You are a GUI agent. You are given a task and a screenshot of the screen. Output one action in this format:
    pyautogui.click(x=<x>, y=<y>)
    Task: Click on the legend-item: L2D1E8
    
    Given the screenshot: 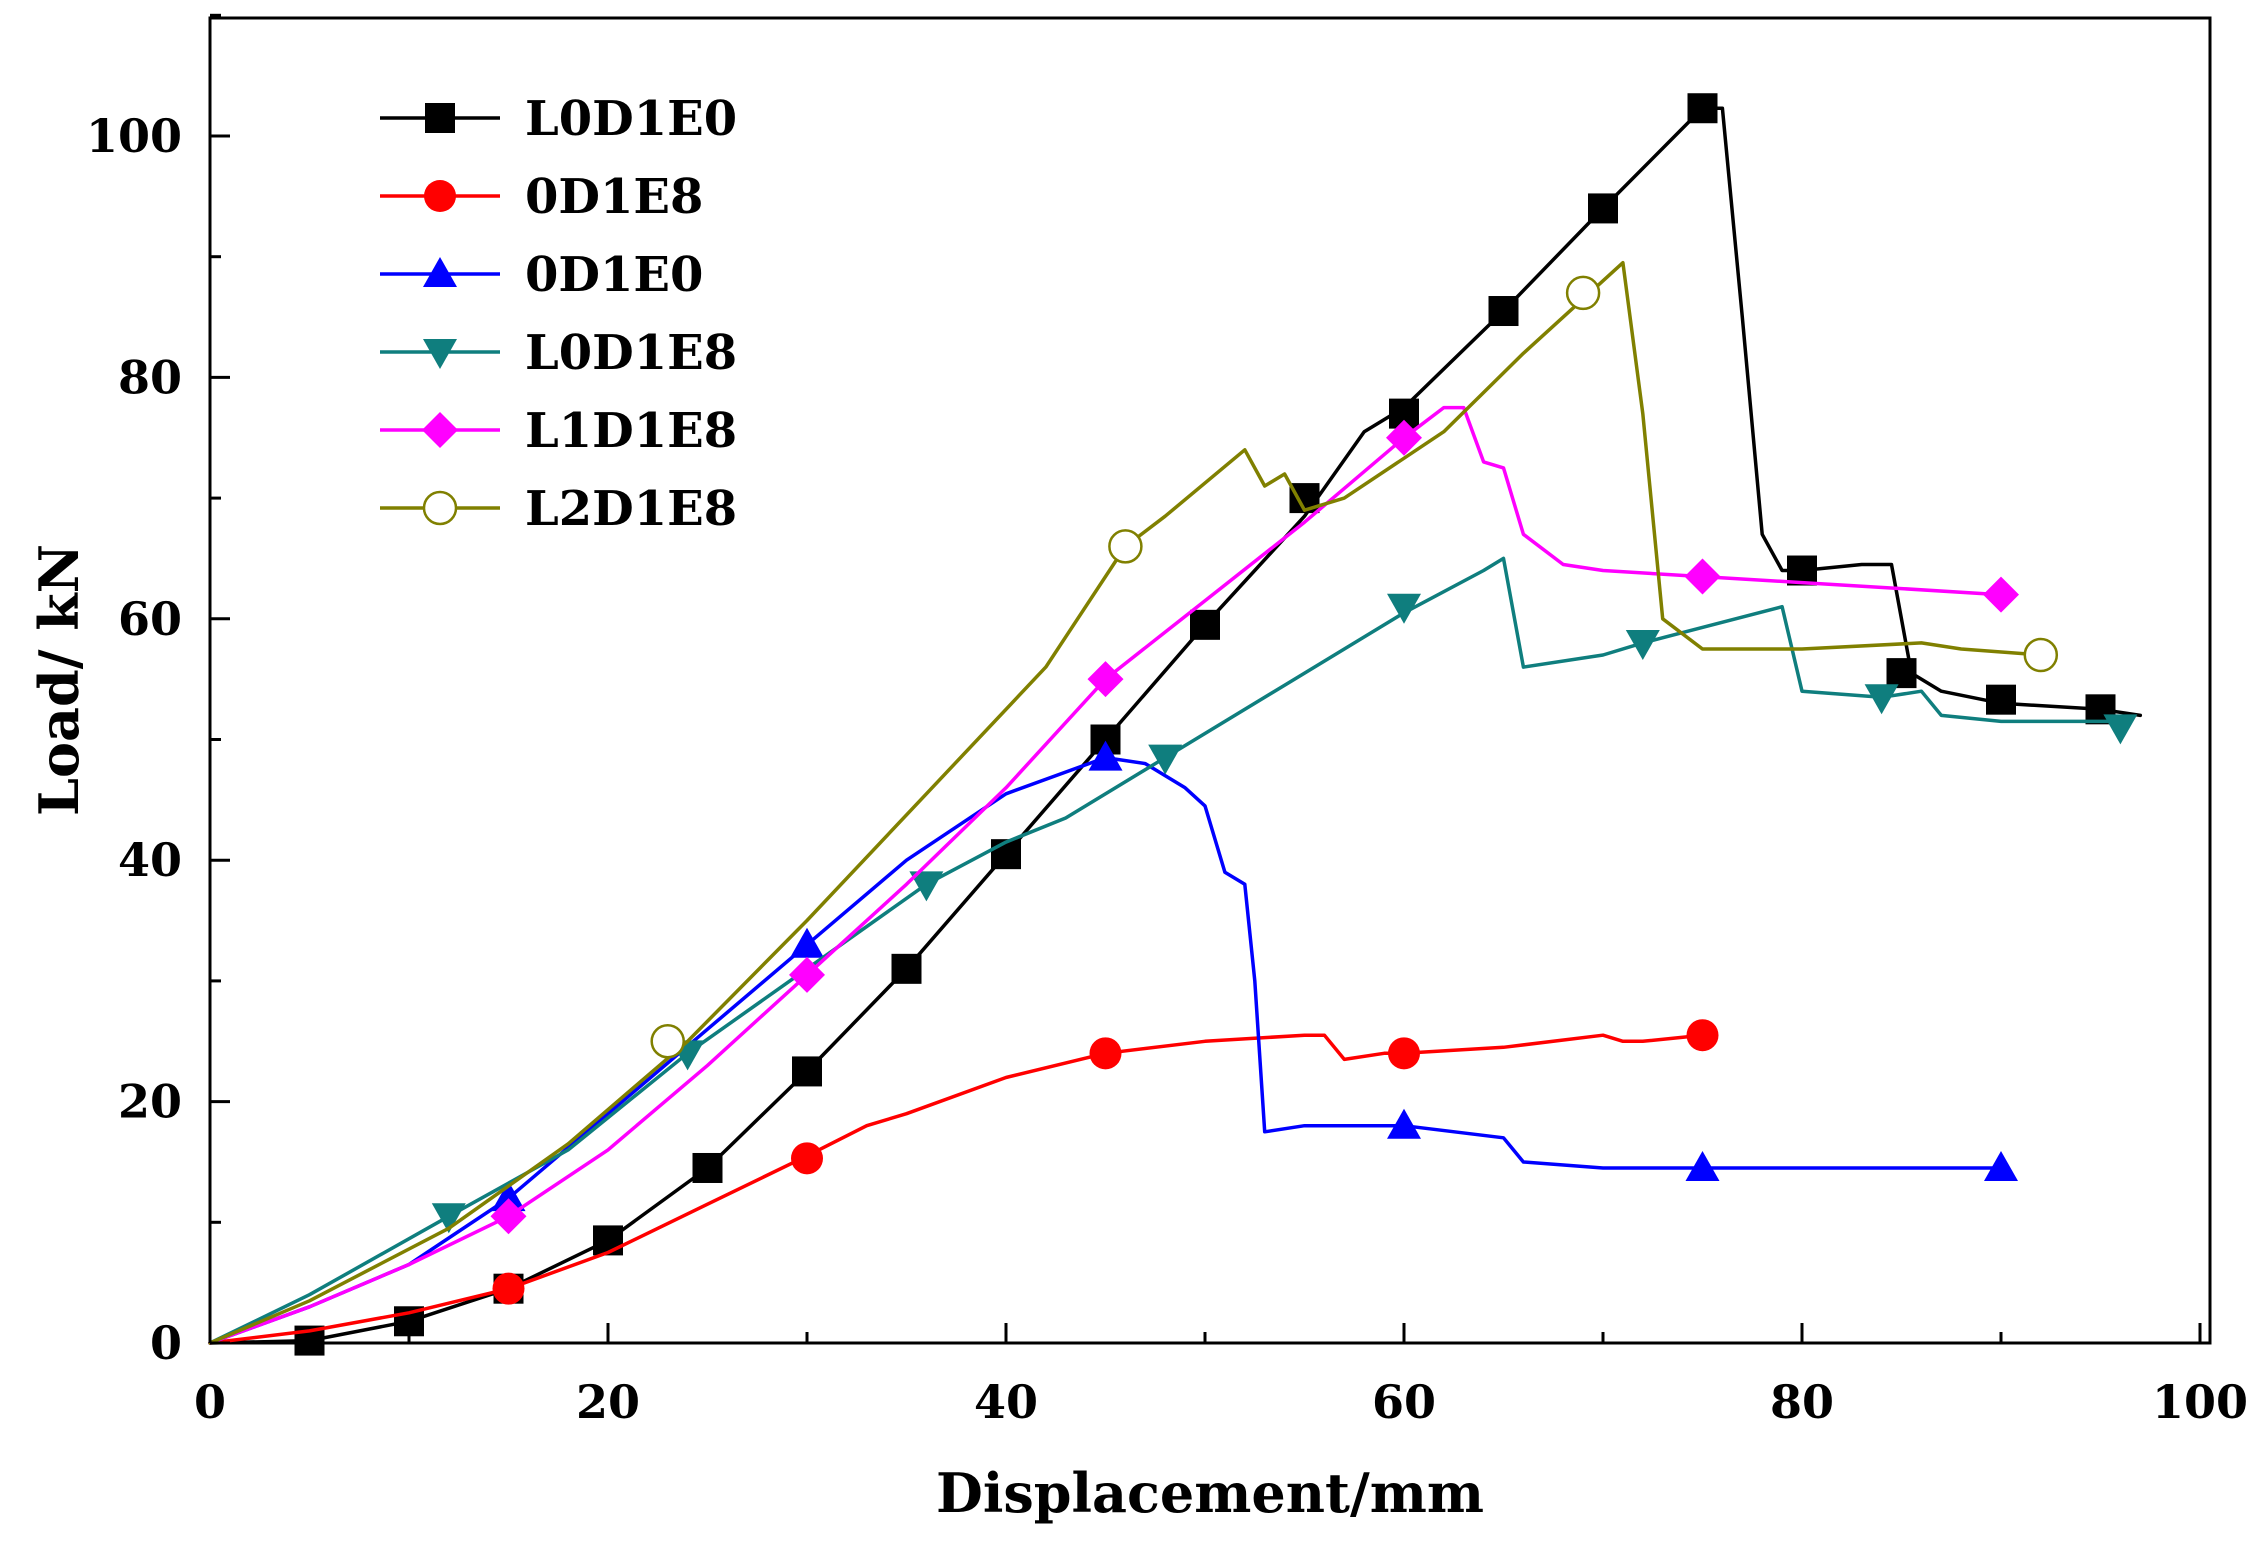 What is the action you would take?
    pyautogui.click(x=558, y=509)
    